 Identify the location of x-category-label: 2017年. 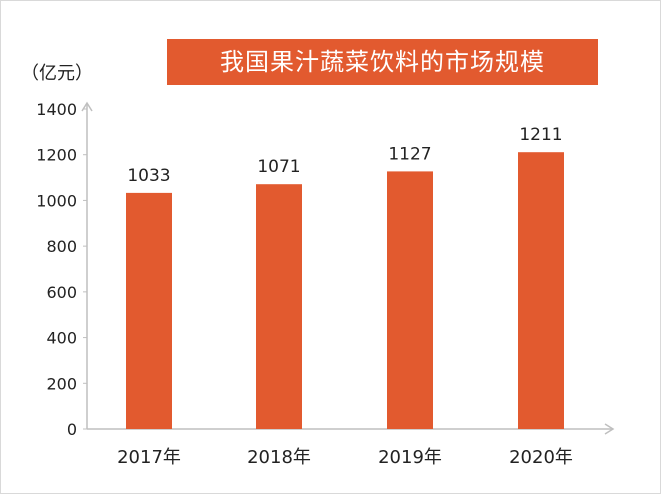
(149, 457).